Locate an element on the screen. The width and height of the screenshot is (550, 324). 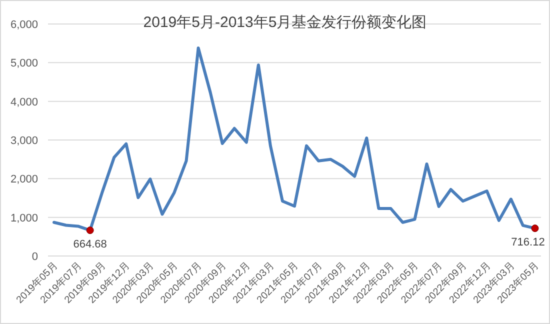
y-tick-label: 3,000 is located at coordinates (24, 141).